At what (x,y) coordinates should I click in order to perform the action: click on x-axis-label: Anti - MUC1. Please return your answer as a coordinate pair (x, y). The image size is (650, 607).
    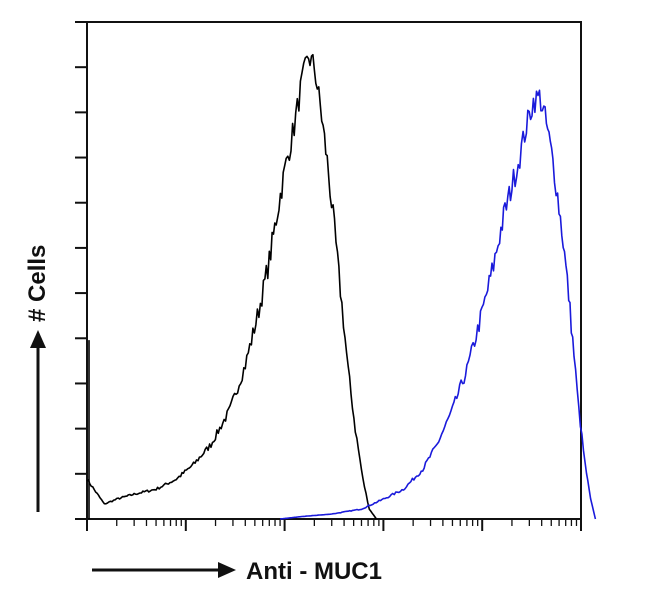
    Looking at the image, I should click on (314, 571).